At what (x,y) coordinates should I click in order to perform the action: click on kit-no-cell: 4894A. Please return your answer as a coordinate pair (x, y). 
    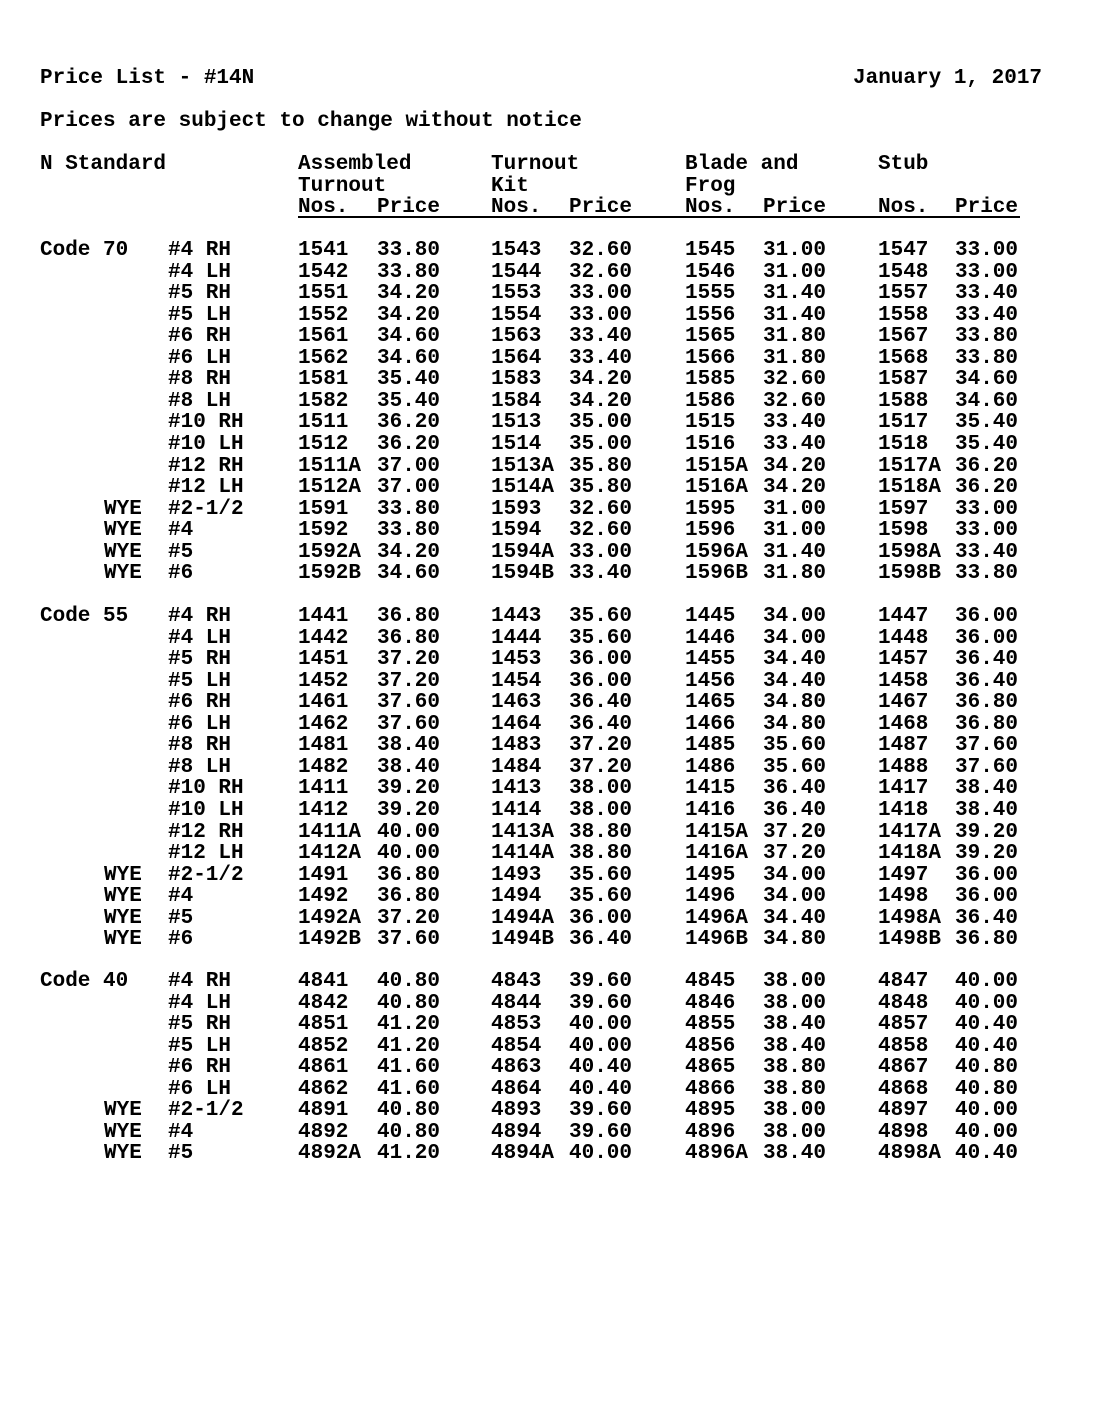
    Looking at the image, I should click on (523, 1154).